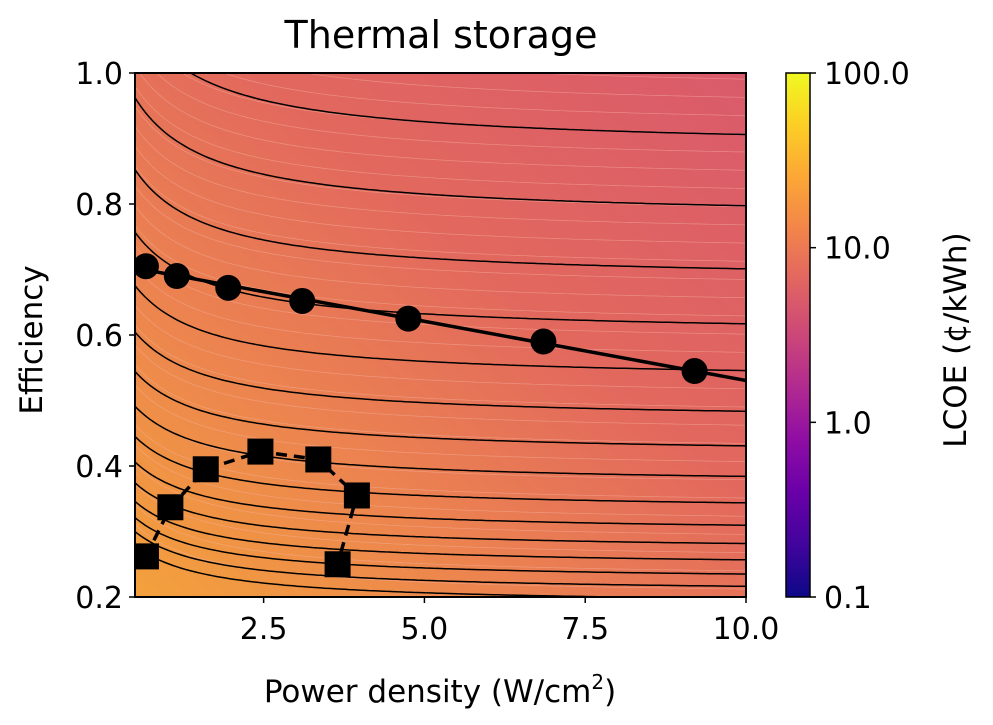 Image resolution: width=993 pixels, height=725 pixels. Describe the element at coordinates (99, 74) in the screenshot. I see `y-tick-label: 1.0` at that location.